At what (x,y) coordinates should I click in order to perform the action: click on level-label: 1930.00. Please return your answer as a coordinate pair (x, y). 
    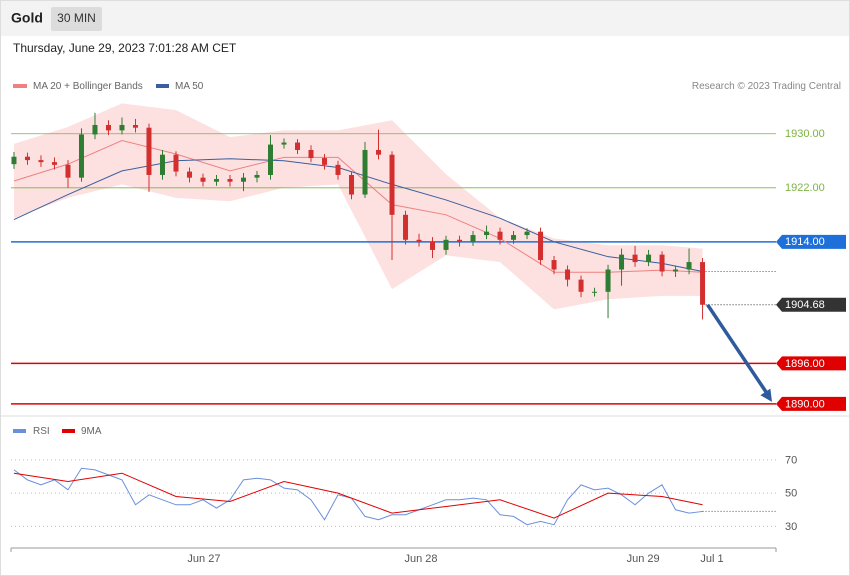
    Looking at the image, I should click on (805, 134).